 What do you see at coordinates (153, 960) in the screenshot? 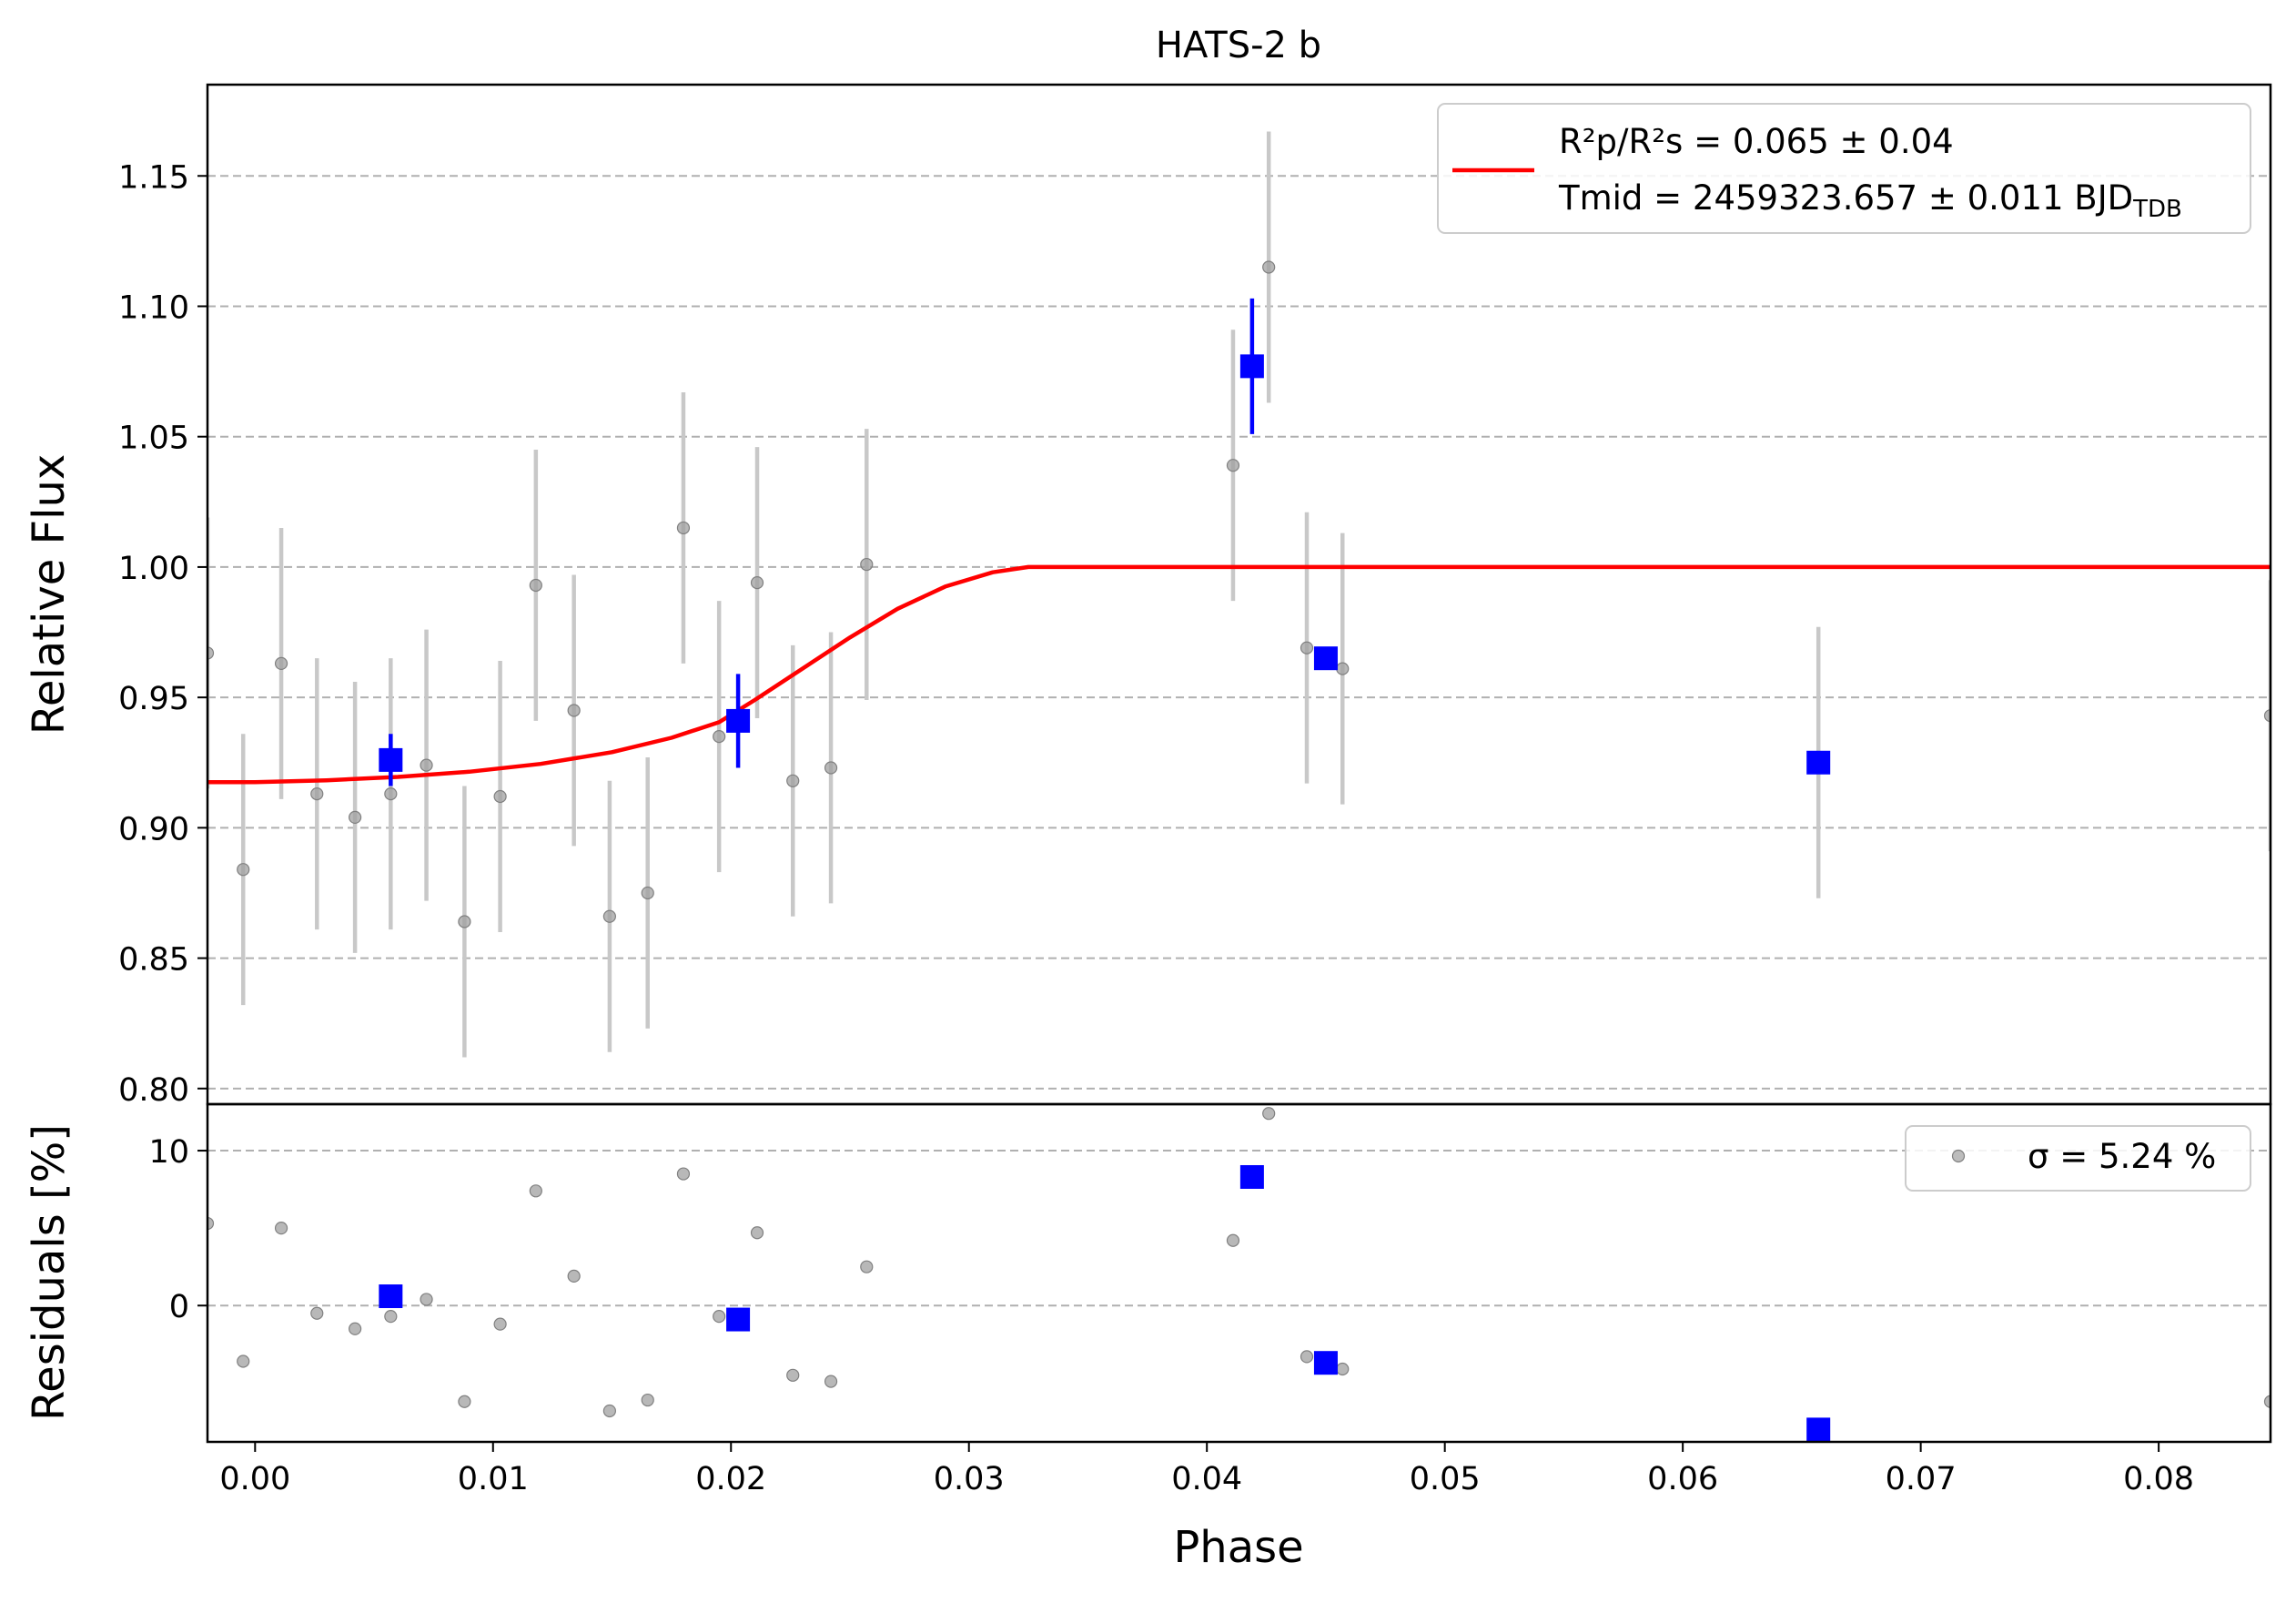
I see `main-y-tick-label: 0.85` at bounding box center [153, 960].